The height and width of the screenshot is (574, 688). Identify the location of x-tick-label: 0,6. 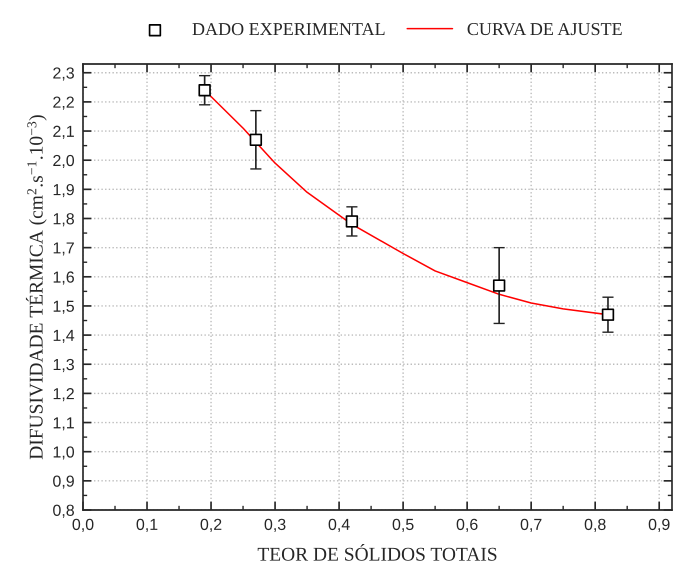
(467, 525).